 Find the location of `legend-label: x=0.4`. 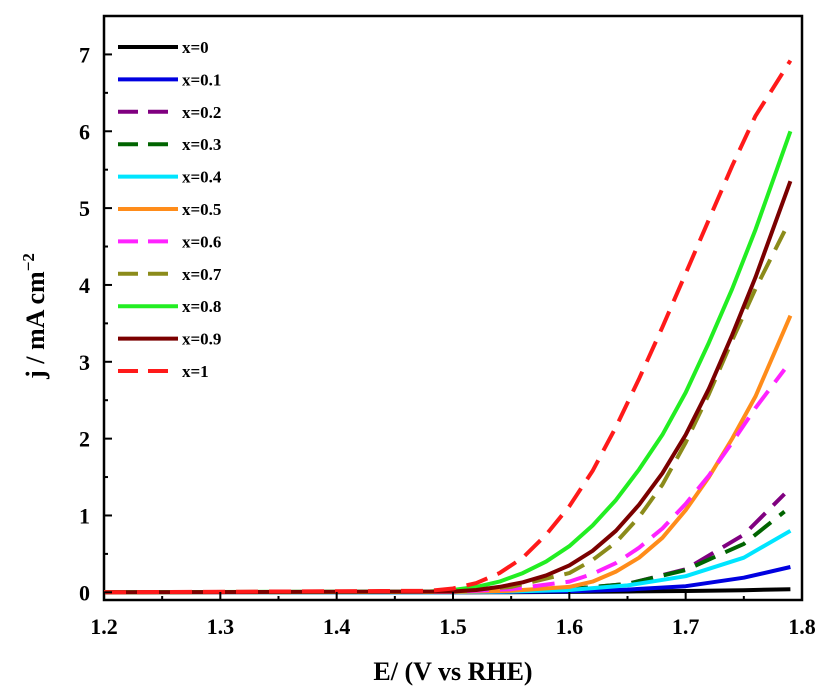

legend-label: x=0.4 is located at coordinates (202, 177).